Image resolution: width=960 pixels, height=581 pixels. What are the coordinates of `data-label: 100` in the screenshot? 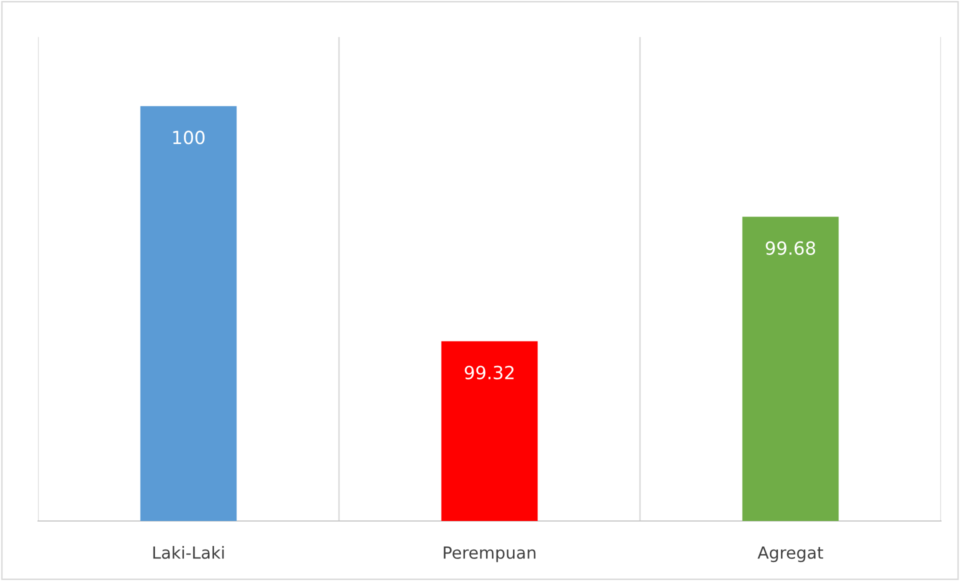 It's located at (189, 137).